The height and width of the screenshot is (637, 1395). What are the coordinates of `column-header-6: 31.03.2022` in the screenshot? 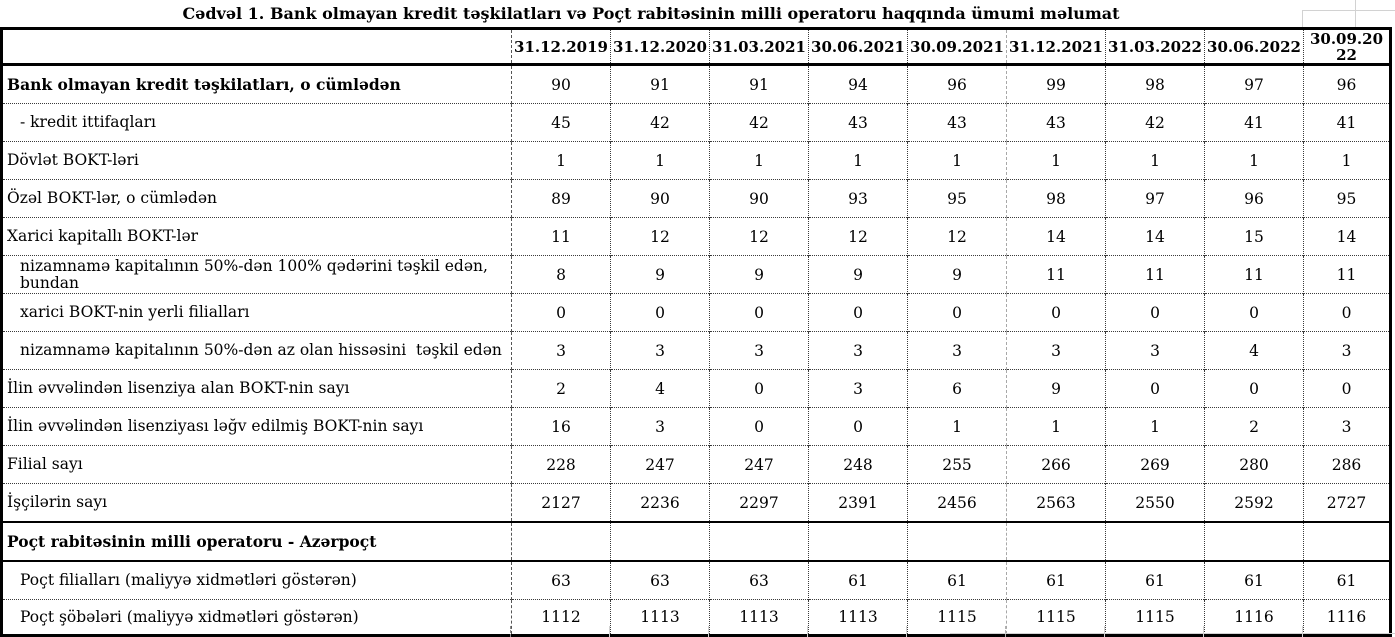 It's located at (1155, 47).